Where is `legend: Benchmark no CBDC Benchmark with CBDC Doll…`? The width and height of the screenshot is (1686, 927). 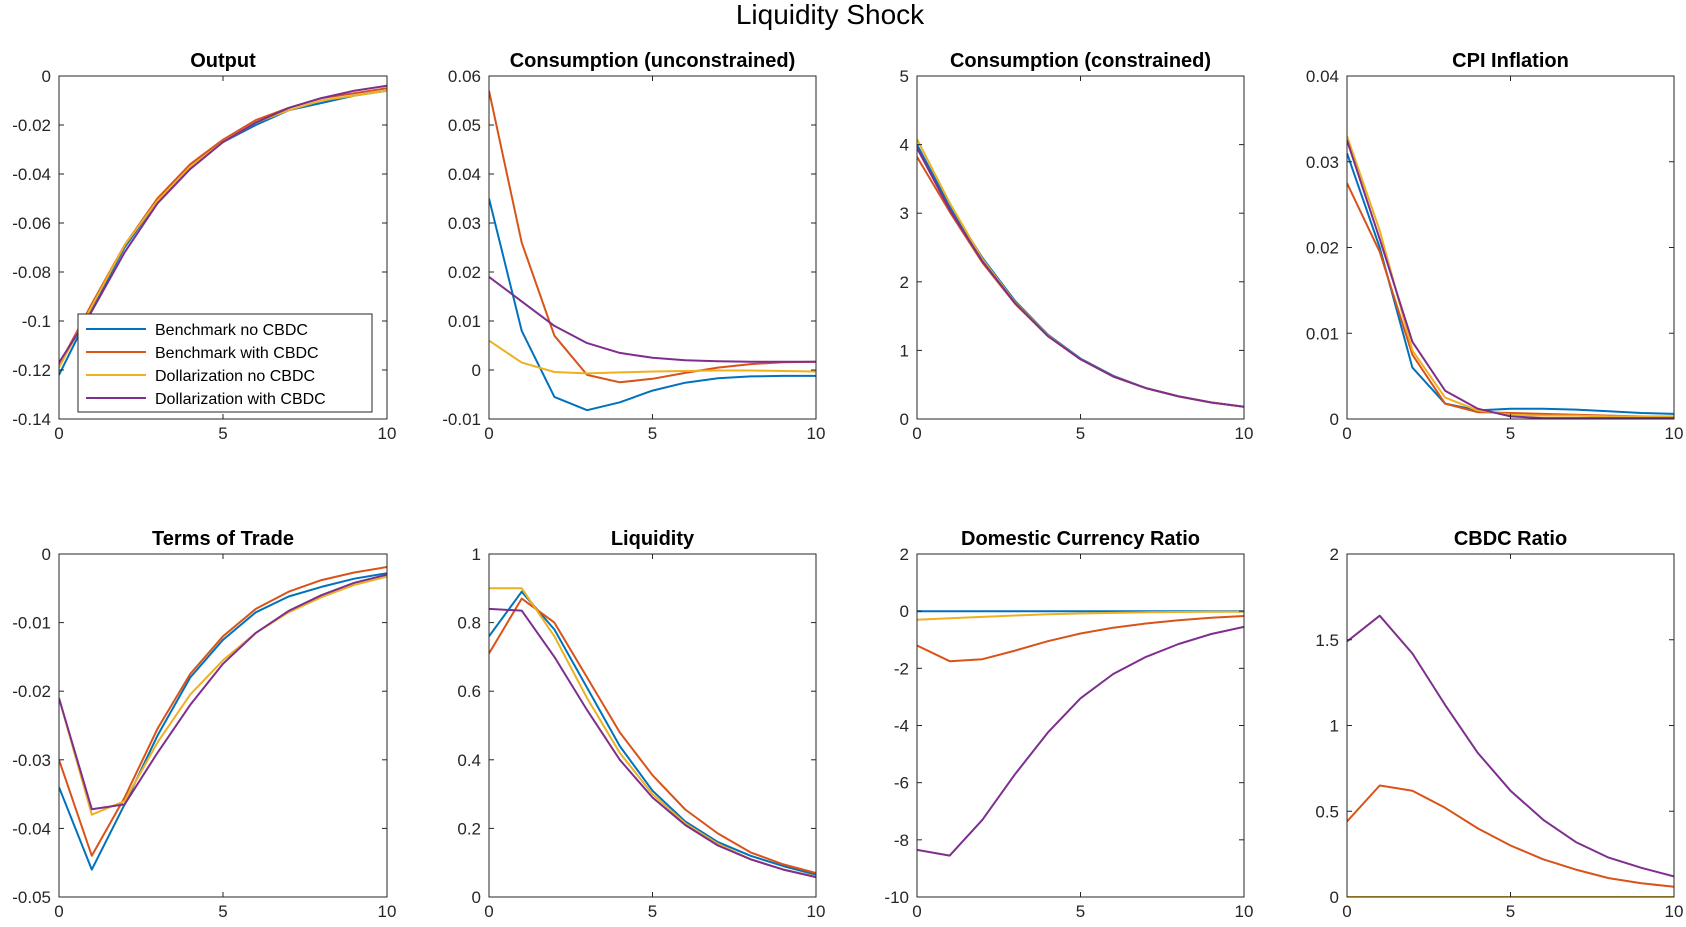
legend: Benchmark no CBDC Benchmark with CBDC Doll… is located at coordinates (225, 363).